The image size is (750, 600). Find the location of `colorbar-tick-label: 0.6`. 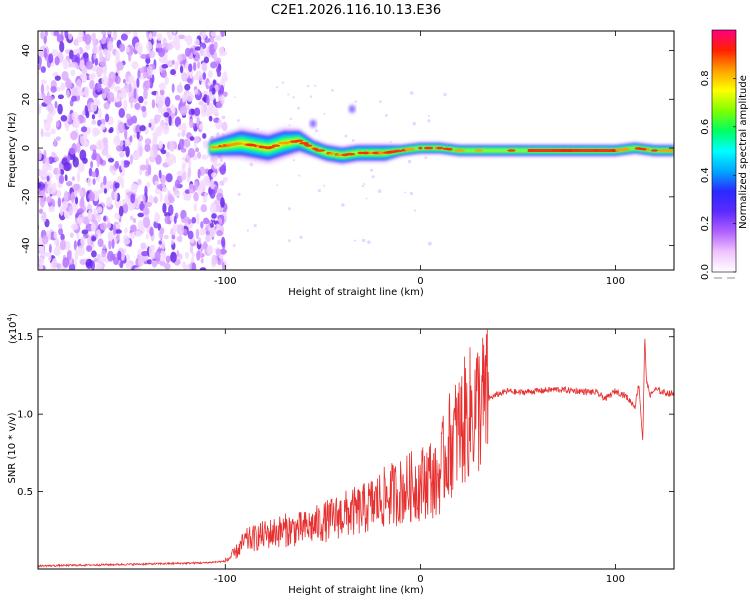

colorbar-tick-label: 0.6 is located at coordinates (705, 127).